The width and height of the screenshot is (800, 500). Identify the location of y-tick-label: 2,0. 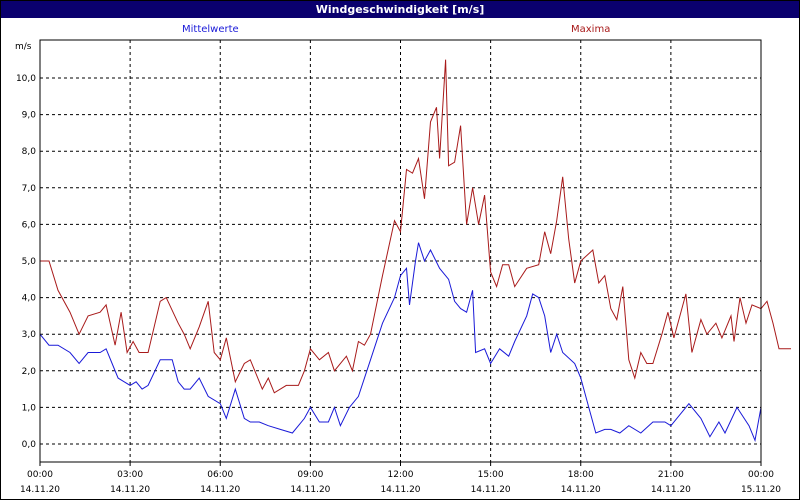
(29, 372).